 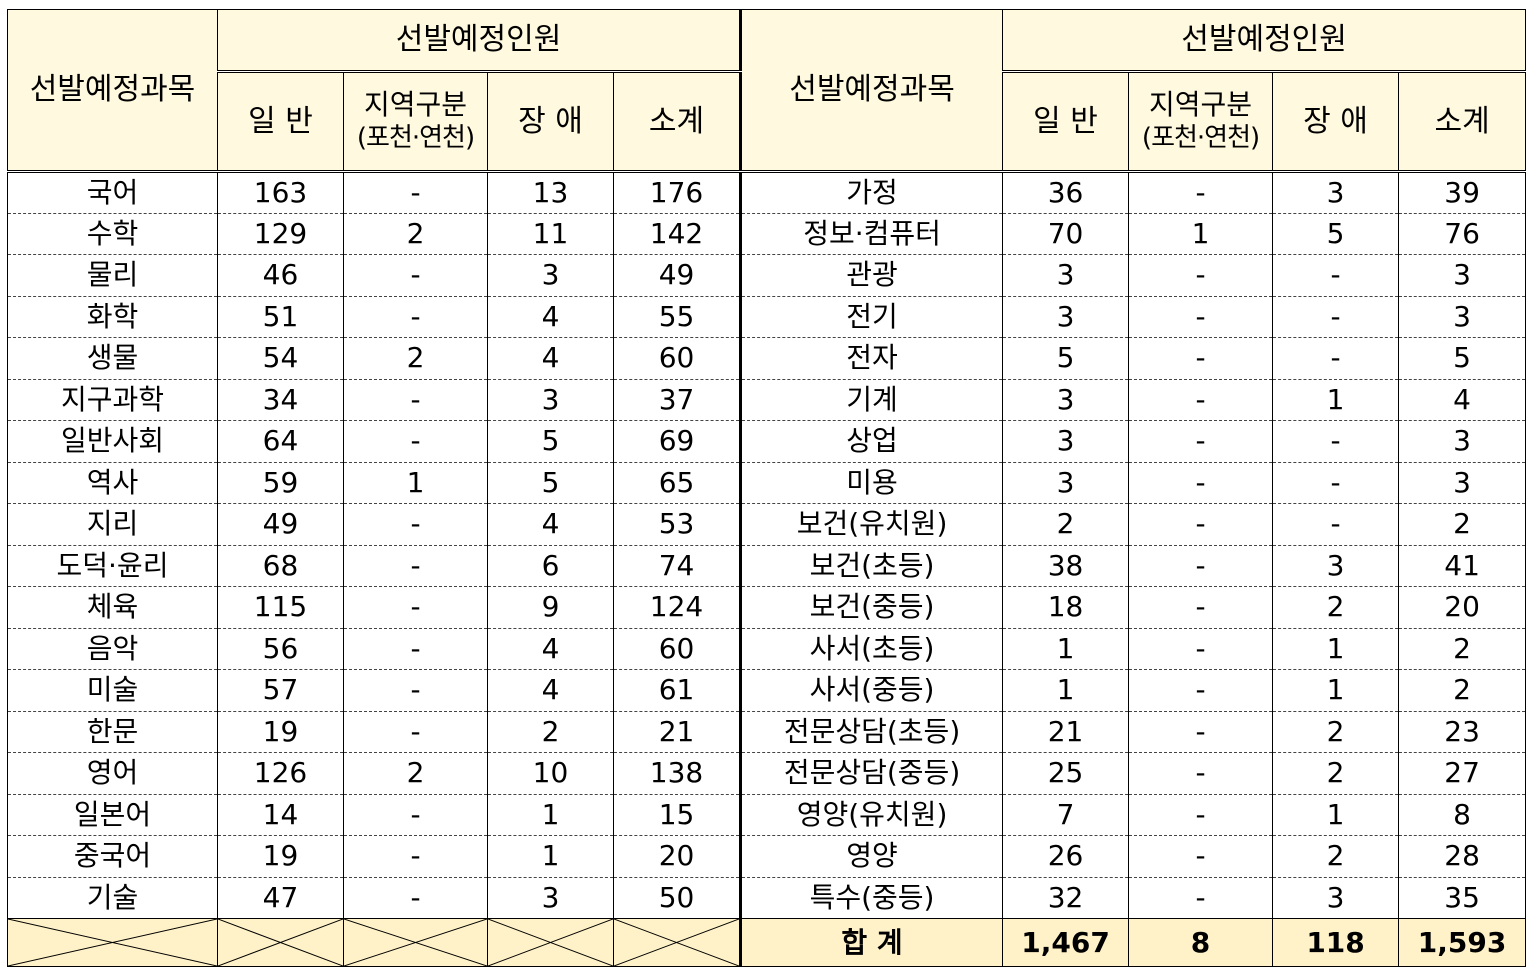 I want to click on right-general-cell: 36, so click(x=1066, y=192).